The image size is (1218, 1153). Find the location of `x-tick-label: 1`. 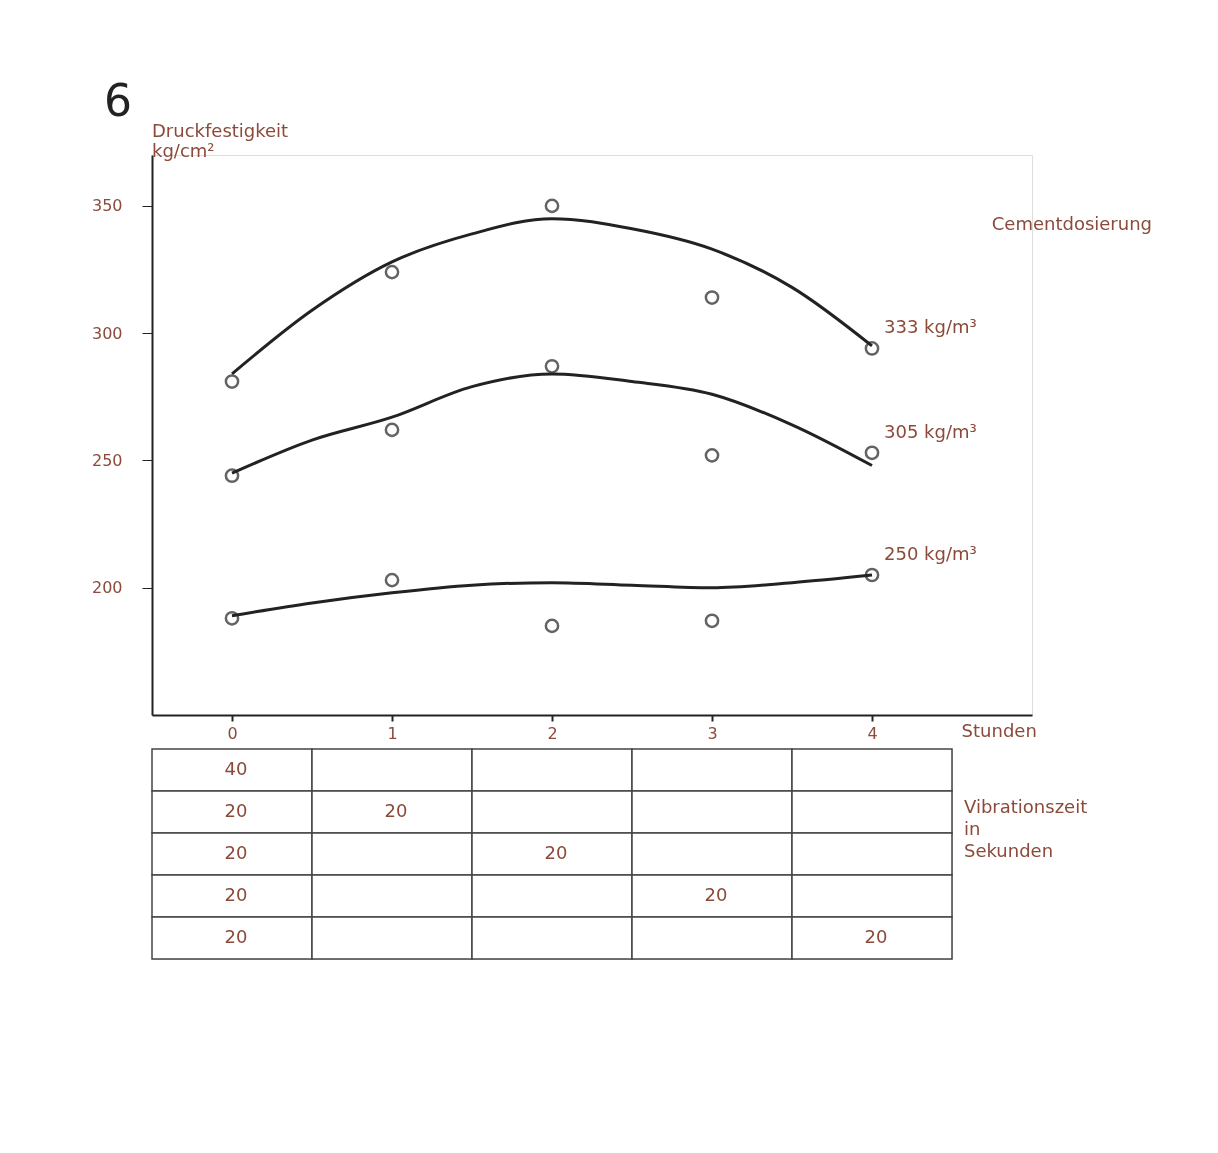

x-tick-label: 1 is located at coordinates (392, 733).